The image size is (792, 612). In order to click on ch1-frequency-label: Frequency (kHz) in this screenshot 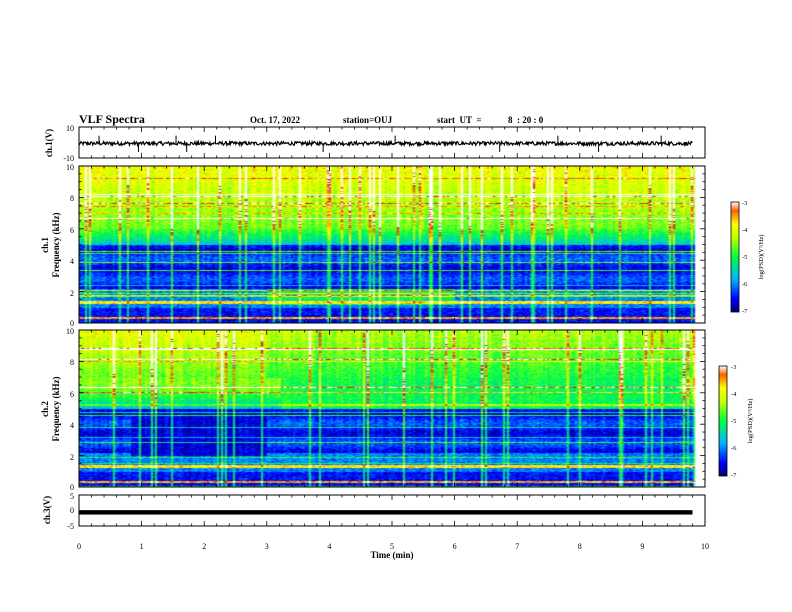, I will do `click(56, 244)`.